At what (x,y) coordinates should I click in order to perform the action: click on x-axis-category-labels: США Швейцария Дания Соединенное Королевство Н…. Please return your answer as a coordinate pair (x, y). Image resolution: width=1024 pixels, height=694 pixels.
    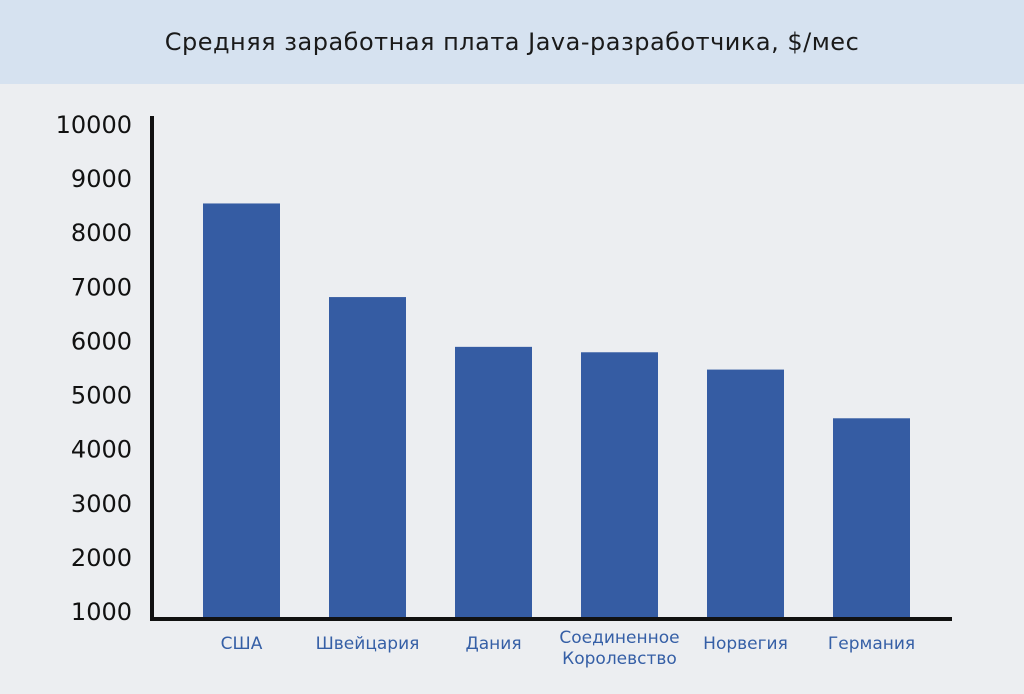
    Looking at the image, I should click on (568, 648).